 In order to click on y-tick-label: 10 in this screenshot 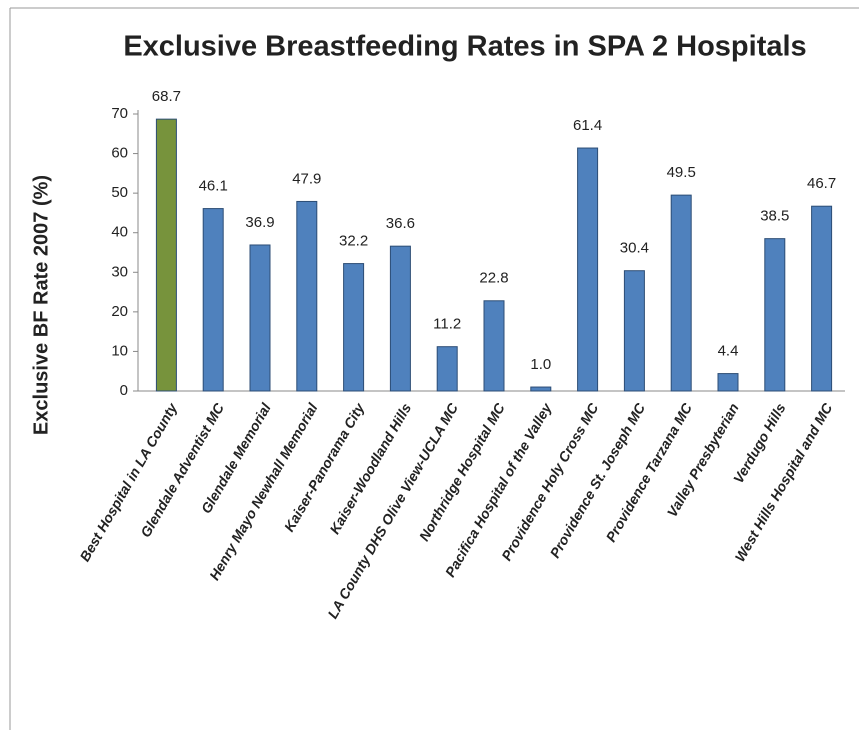, I will do `click(119, 350)`.